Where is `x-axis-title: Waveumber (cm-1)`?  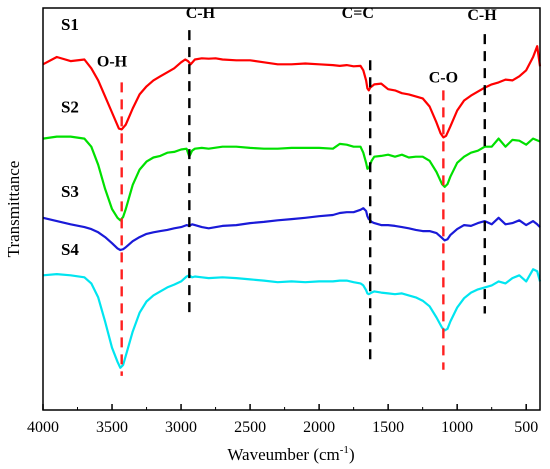
x-axis-title: Waveumber (cm-1) is located at coordinates (290, 454).